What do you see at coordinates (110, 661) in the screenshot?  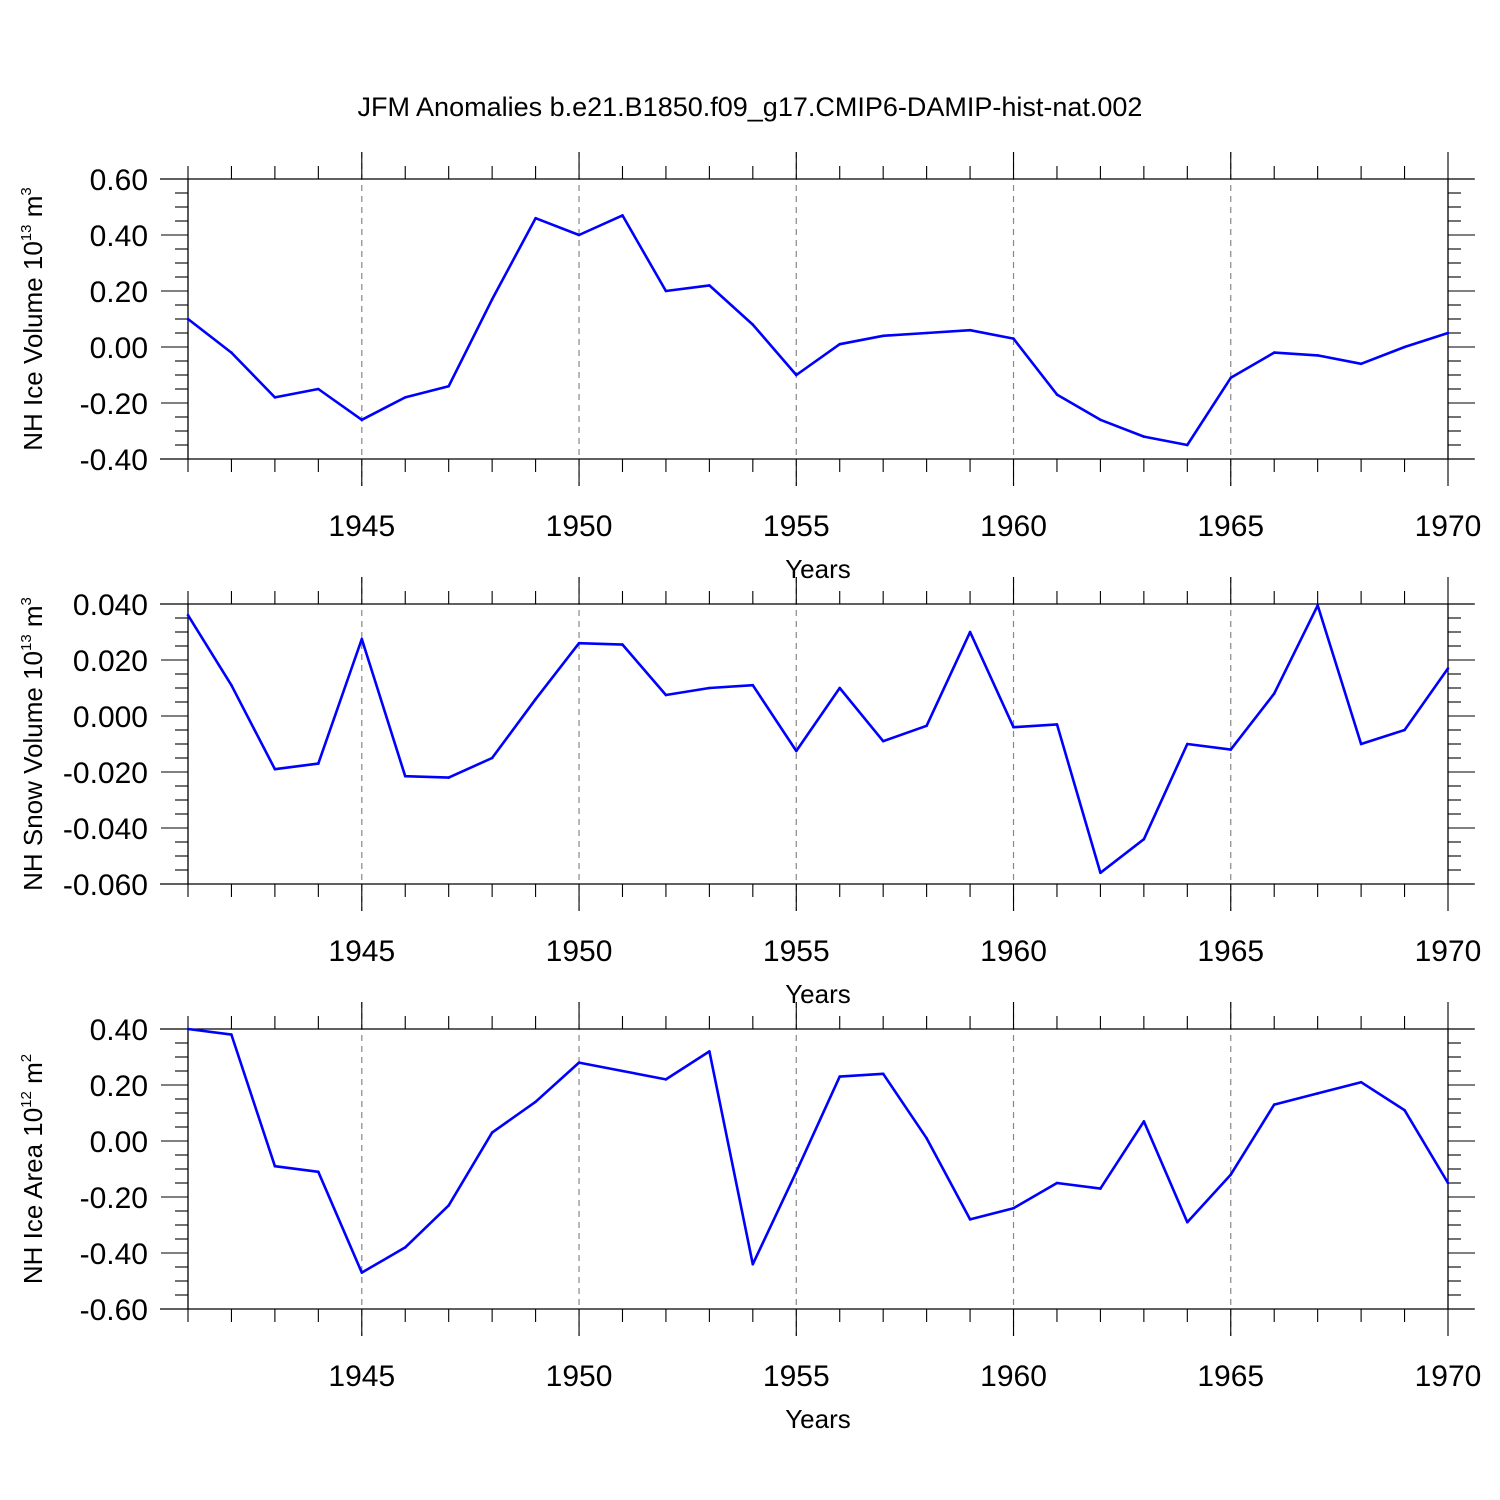 I see `y-tick-label: 0.020` at bounding box center [110, 661].